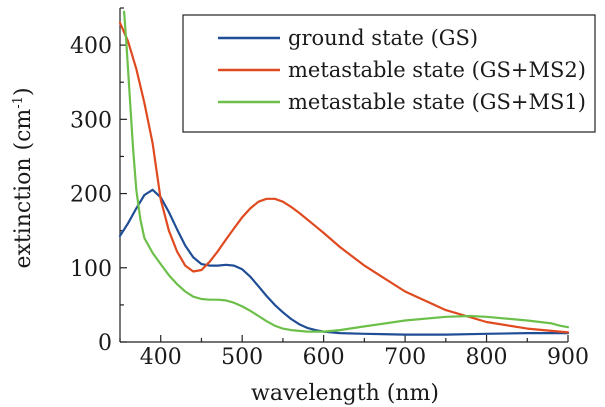 The width and height of the screenshot is (605, 407). I want to click on y-axis-label-close: ), so click(23, 91).